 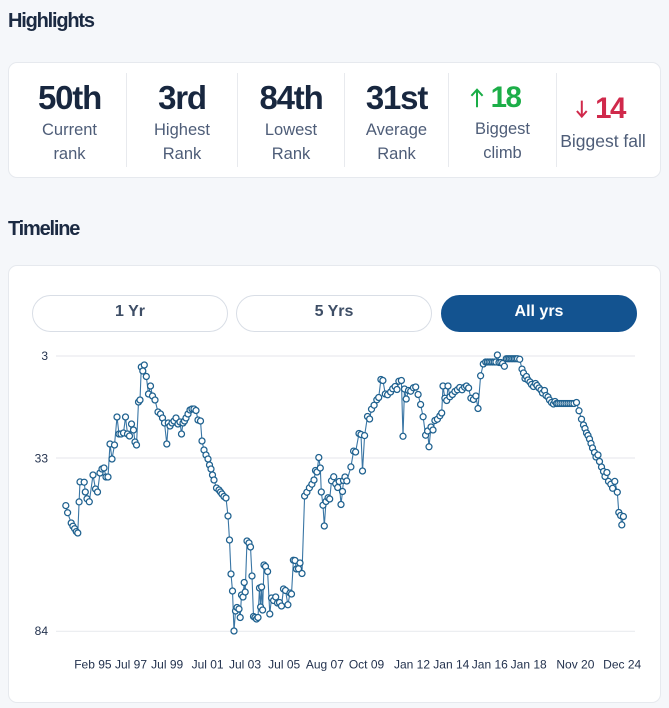 I want to click on svg-text: 3, so click(x=44, y=356).